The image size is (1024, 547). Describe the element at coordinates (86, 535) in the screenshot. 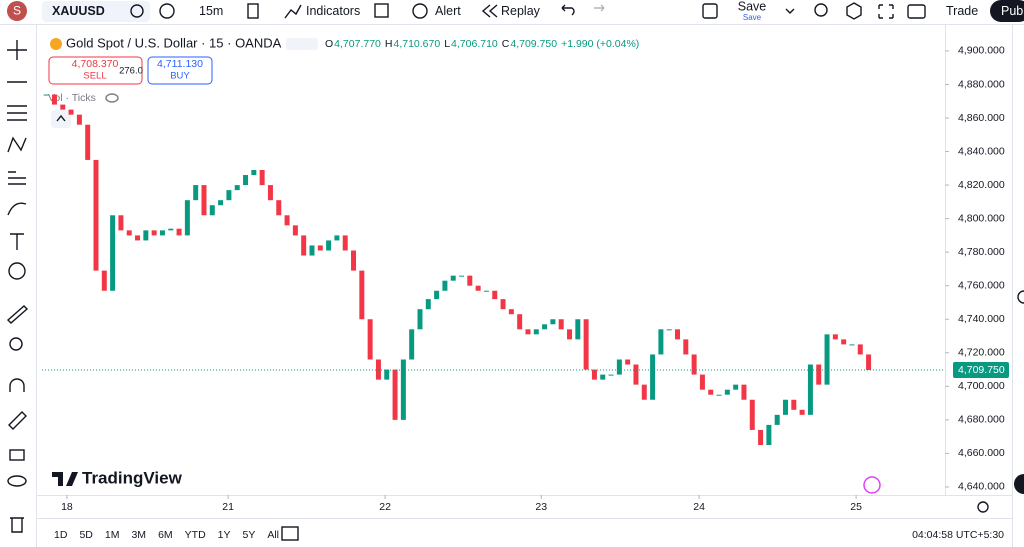

I see `range-button: 5D` at that location.